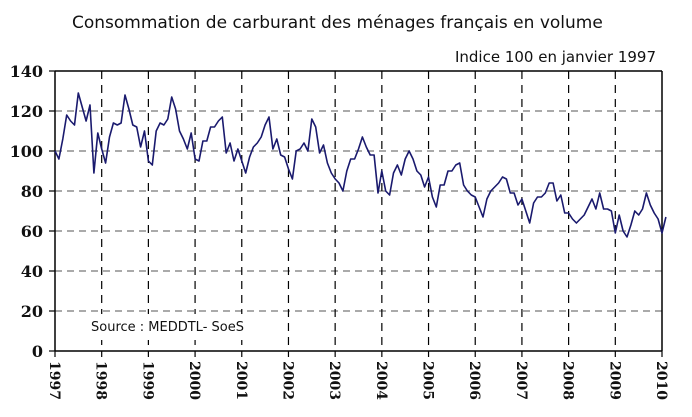 Image resolution: width=692 pixels, height=417 pixels. What do you see at coordinates (54, 380) in the screenshot?
I see `x-tick-label: 1997` at bounding box center [54, 380].